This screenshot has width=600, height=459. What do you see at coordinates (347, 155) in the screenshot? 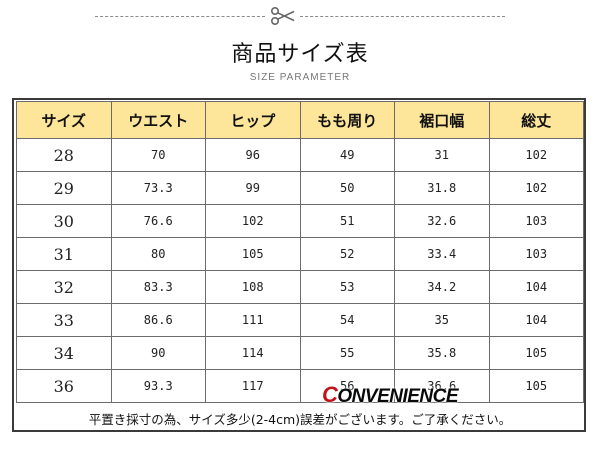
I see `thigh-cell: 49` at bounding box center [347, 155].